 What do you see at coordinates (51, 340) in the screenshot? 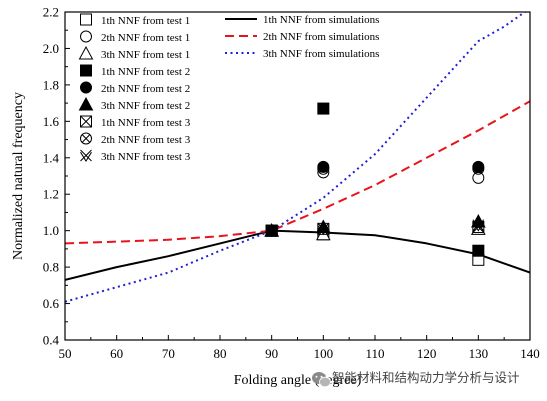
I see `y-tick-label: 0.4` at bounding box center [51, 340].